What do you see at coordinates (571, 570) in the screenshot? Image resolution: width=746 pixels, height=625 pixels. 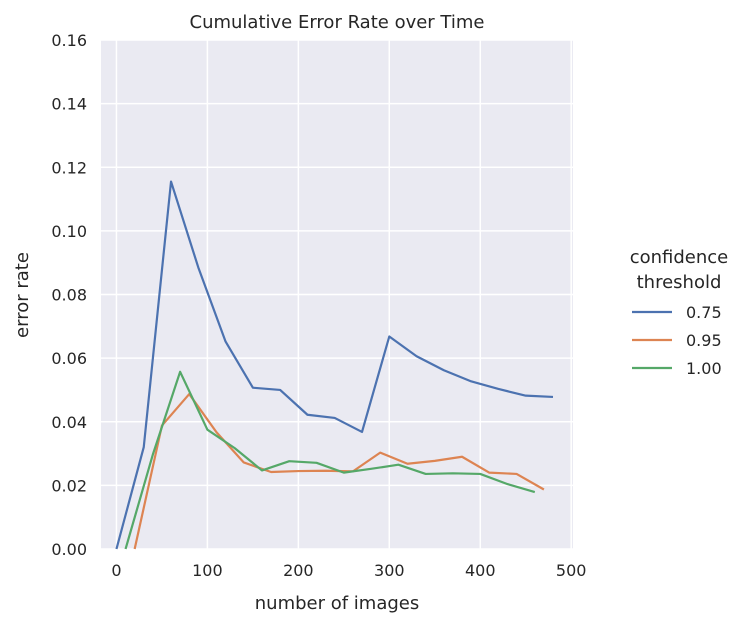 I see `x-tick-label: 500` at bounding box center [571, 570].